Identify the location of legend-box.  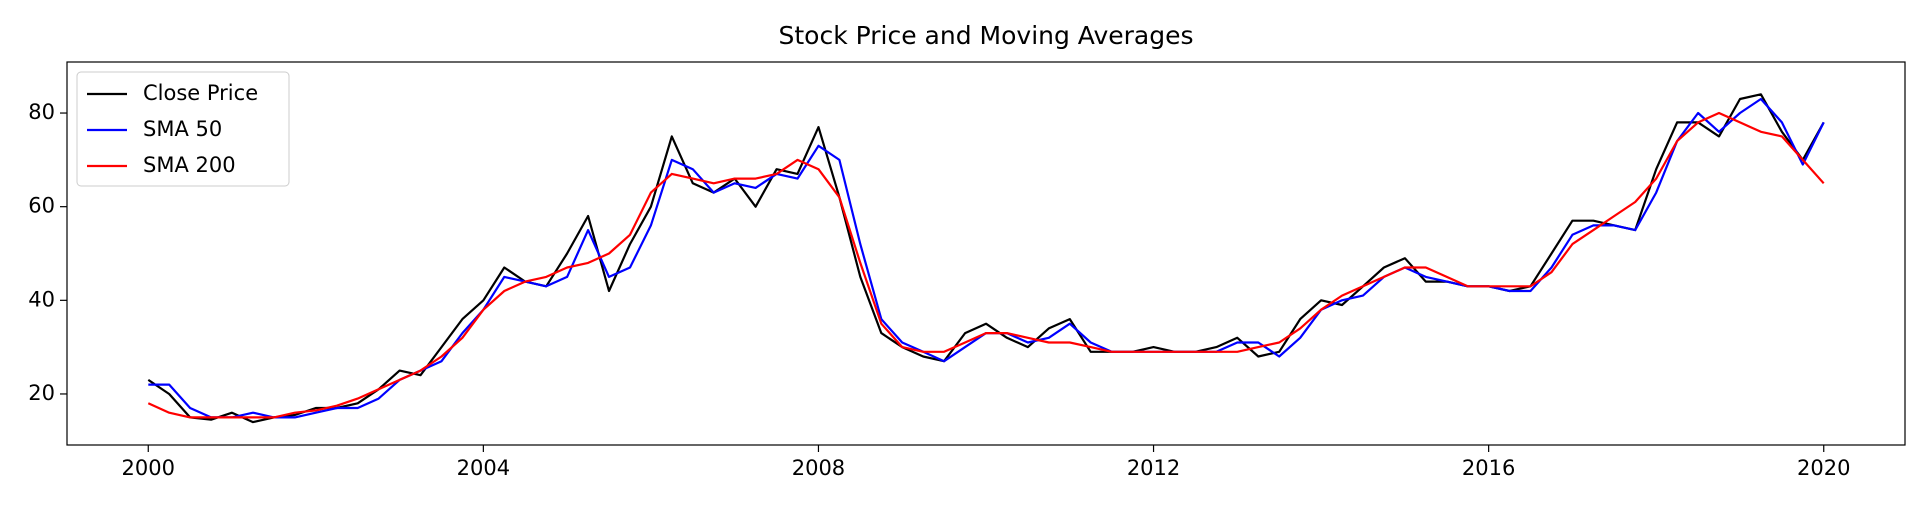
(183, 129).